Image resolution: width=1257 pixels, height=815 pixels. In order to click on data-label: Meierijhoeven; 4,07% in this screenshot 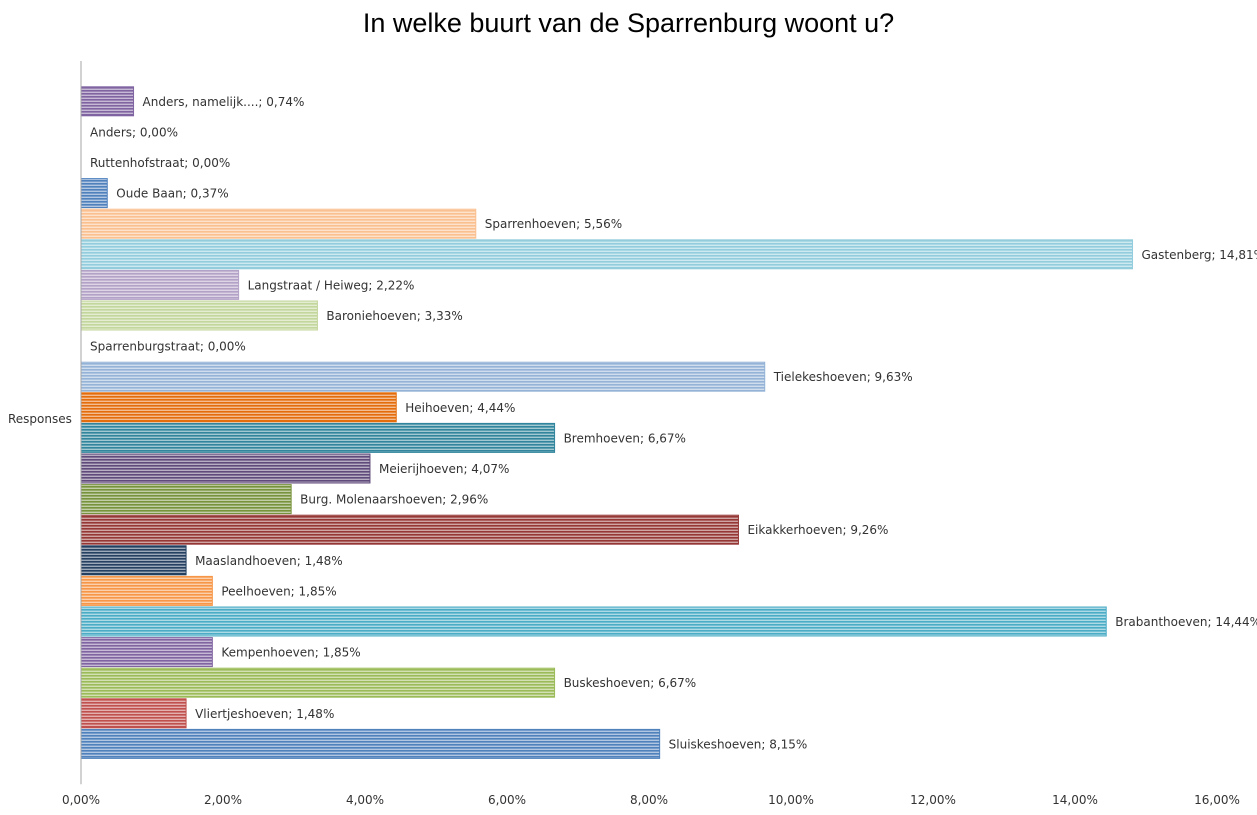, I will do `click(444, 469)`.